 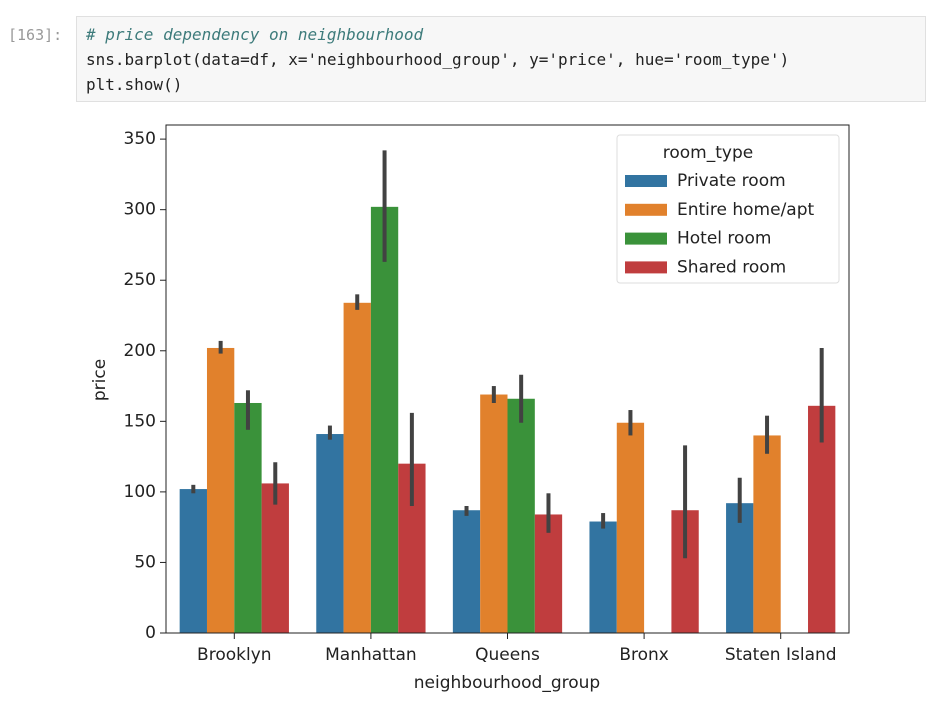 I want to click on y-tick-label: 100, so click(x=140, y=492).